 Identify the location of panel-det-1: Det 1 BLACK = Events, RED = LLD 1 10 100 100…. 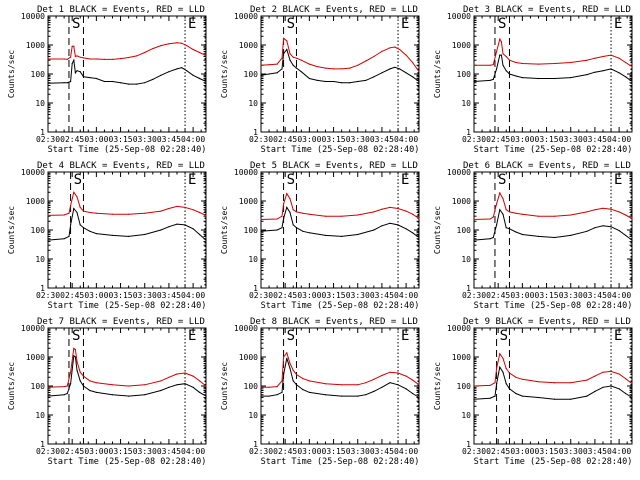
(107, 80).